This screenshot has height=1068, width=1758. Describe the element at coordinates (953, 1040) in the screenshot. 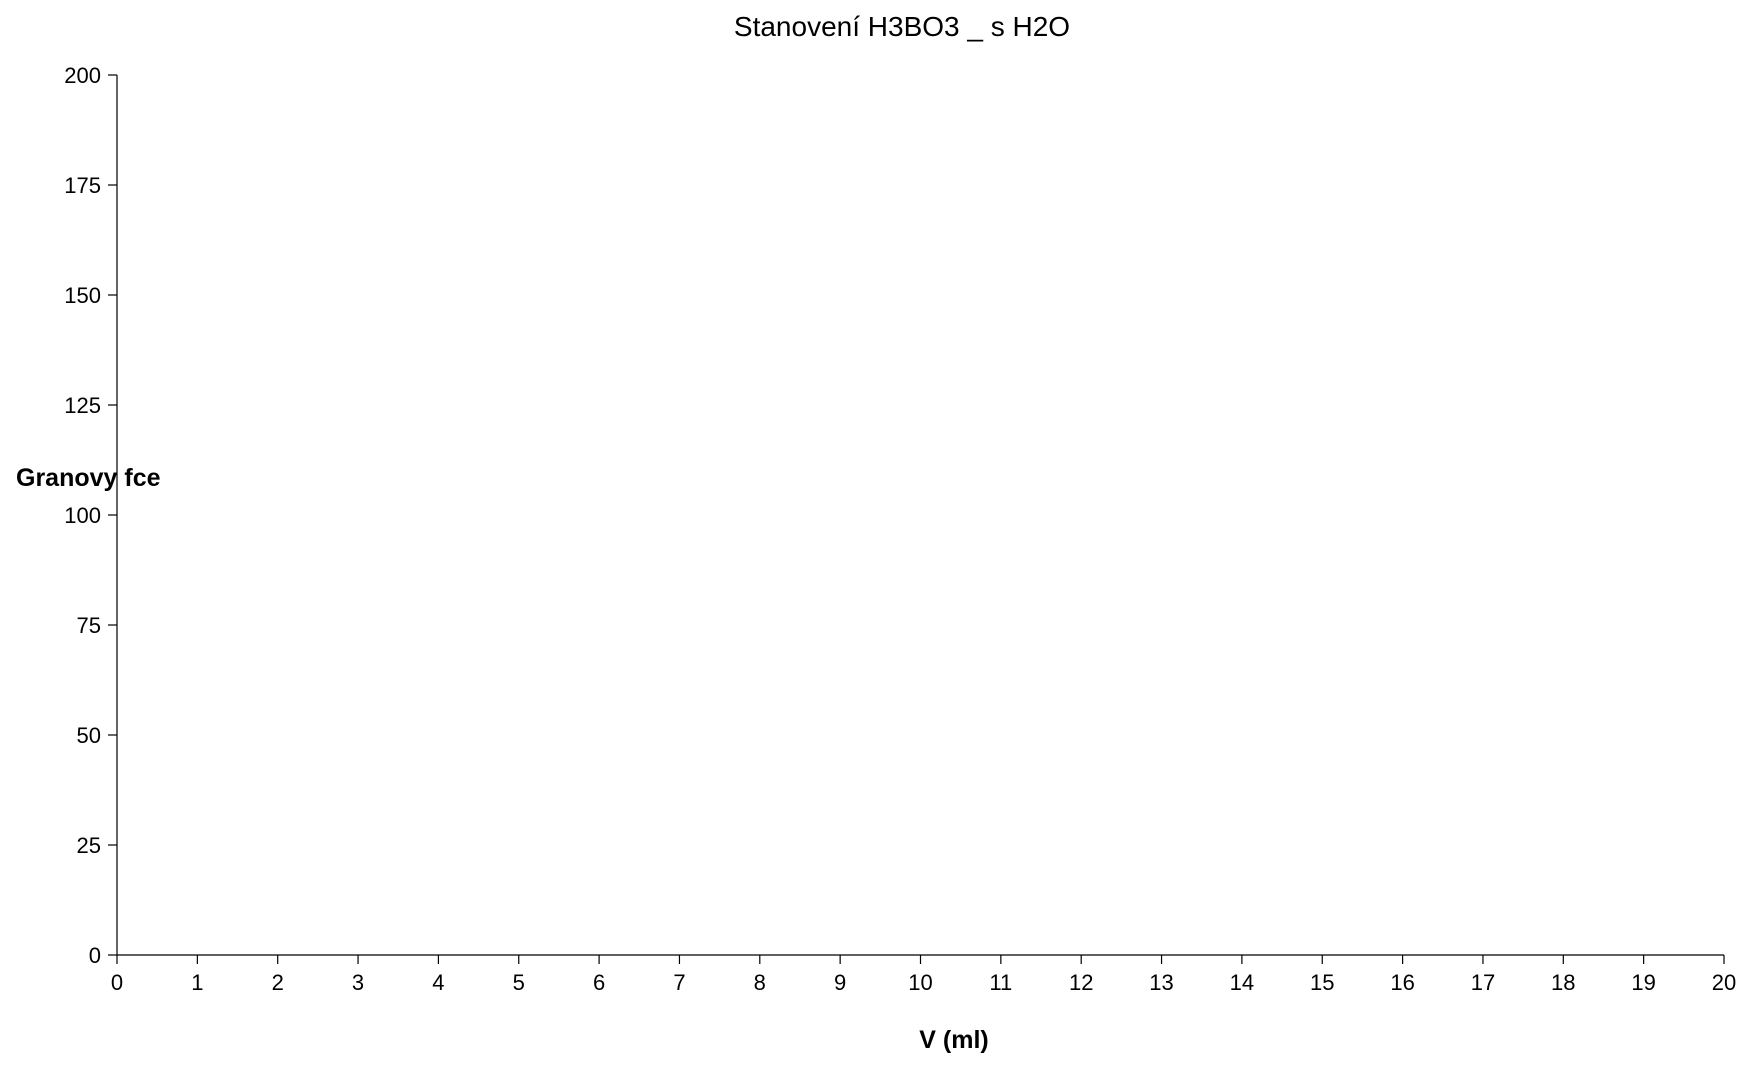

I see `x-axis-label: V (ml)` at that location.